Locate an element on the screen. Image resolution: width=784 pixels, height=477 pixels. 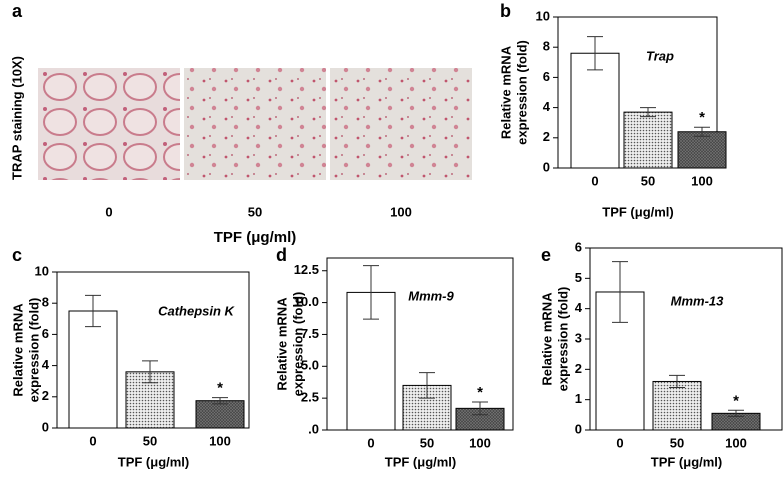
gene-label: Trap is located at coordinates (660, 55).